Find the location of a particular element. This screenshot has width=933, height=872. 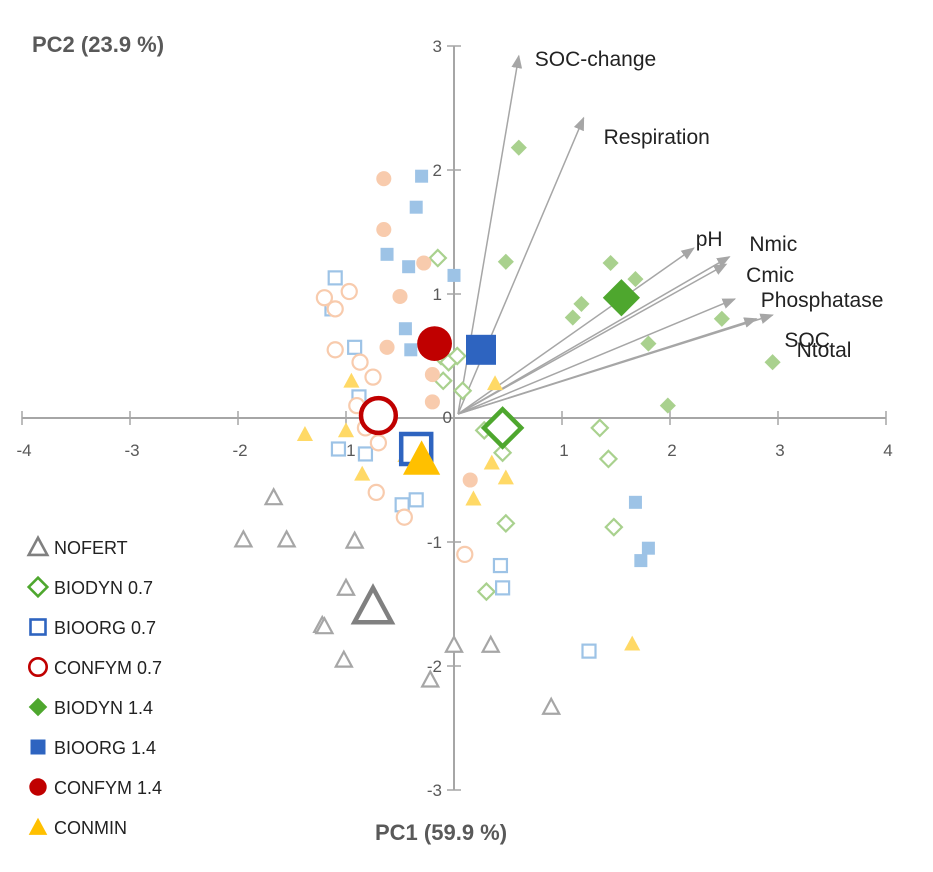

x-tick-label: 3 is located at coordinates (779, 450).